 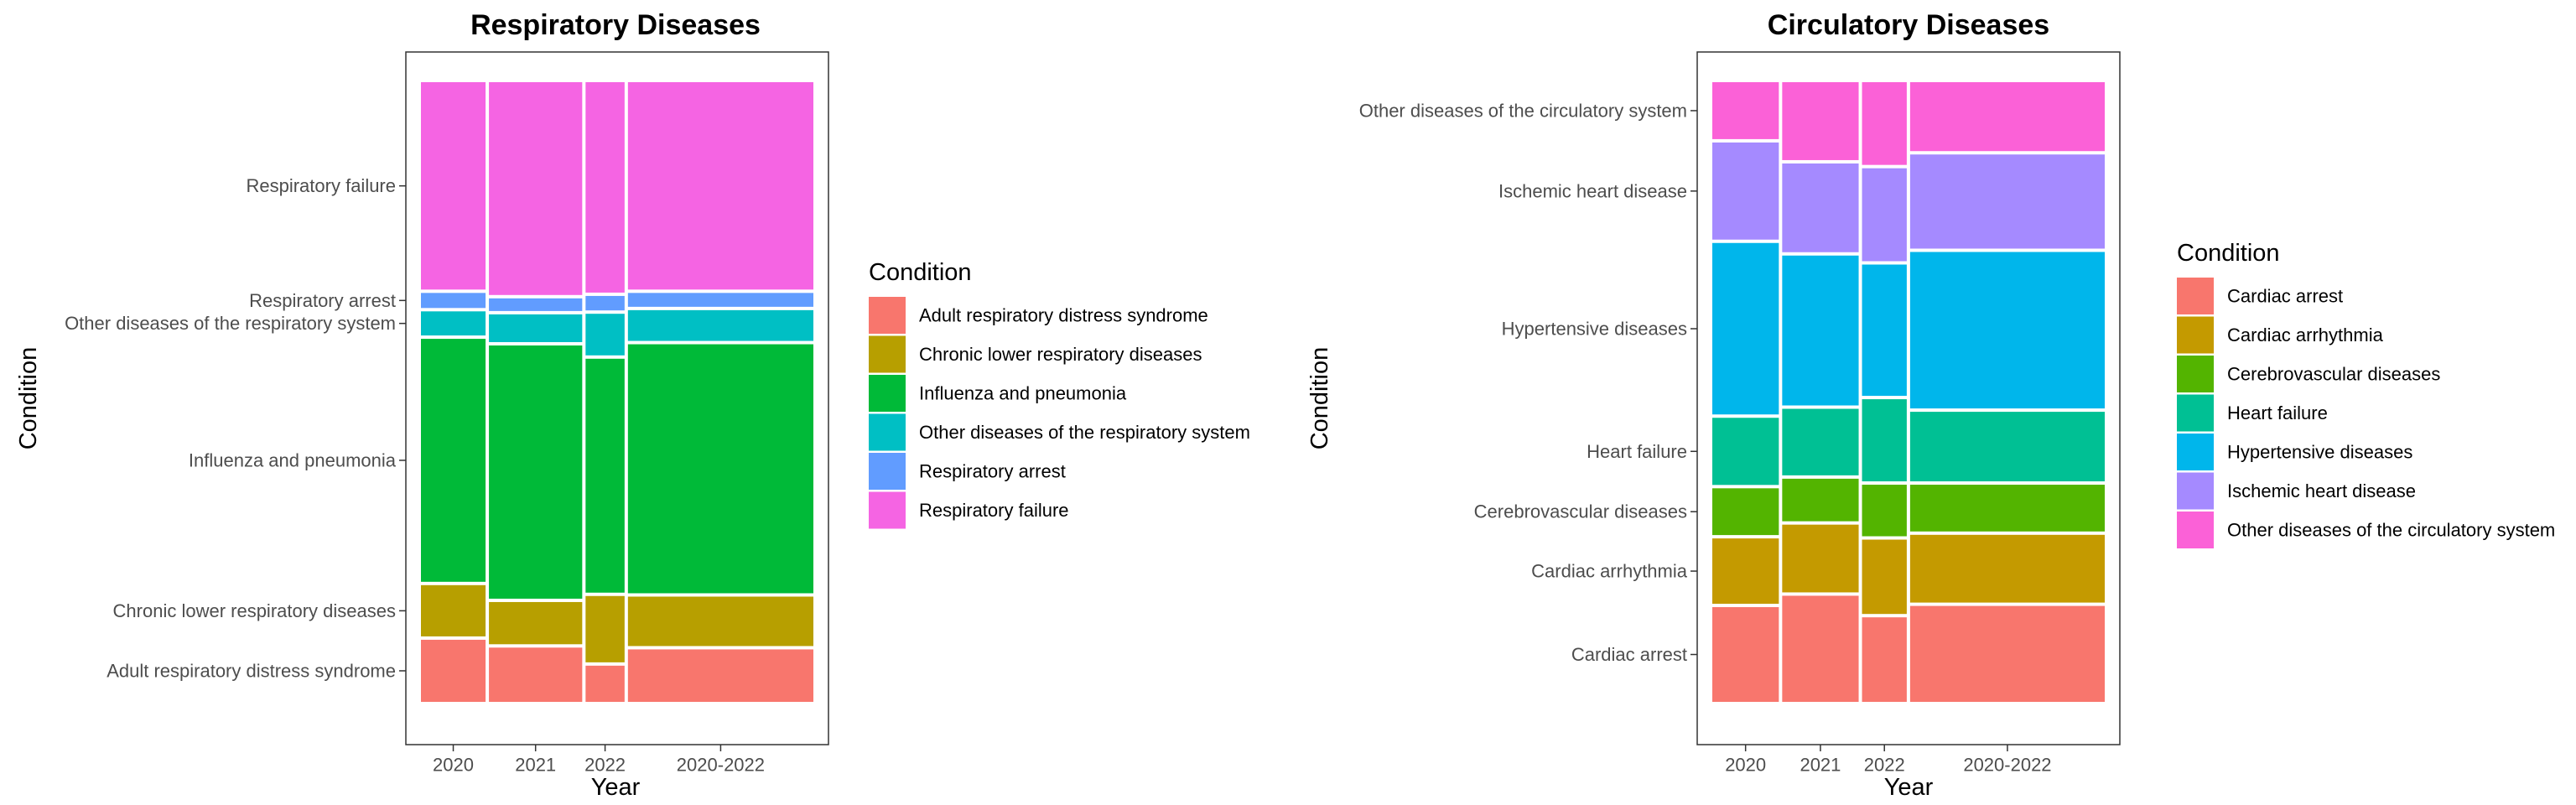 I want to click on y-tick-label: Hypertensive diseases, so click(x=1594, y=329).